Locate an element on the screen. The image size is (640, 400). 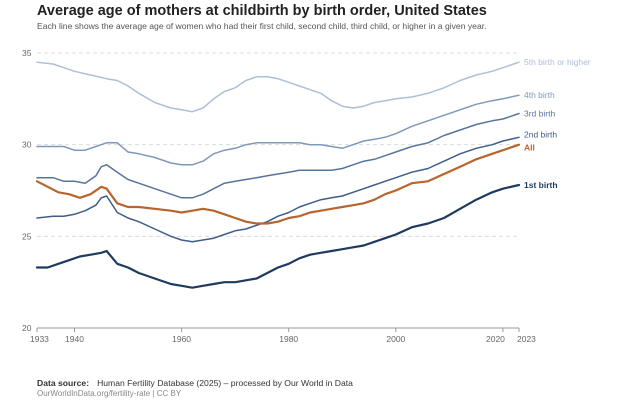
y-tick-label: 35 is located at coordinates (27, 53).